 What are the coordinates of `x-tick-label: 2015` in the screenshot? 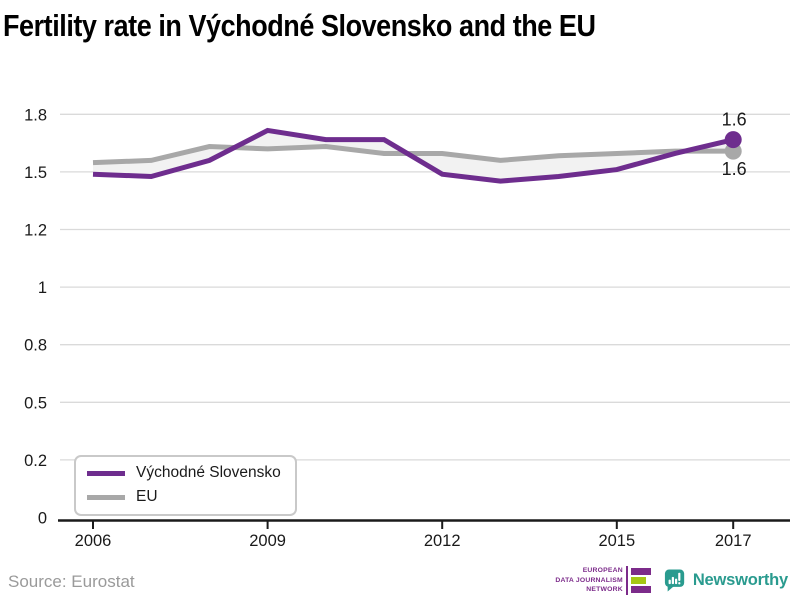 It's located at (616, 541).